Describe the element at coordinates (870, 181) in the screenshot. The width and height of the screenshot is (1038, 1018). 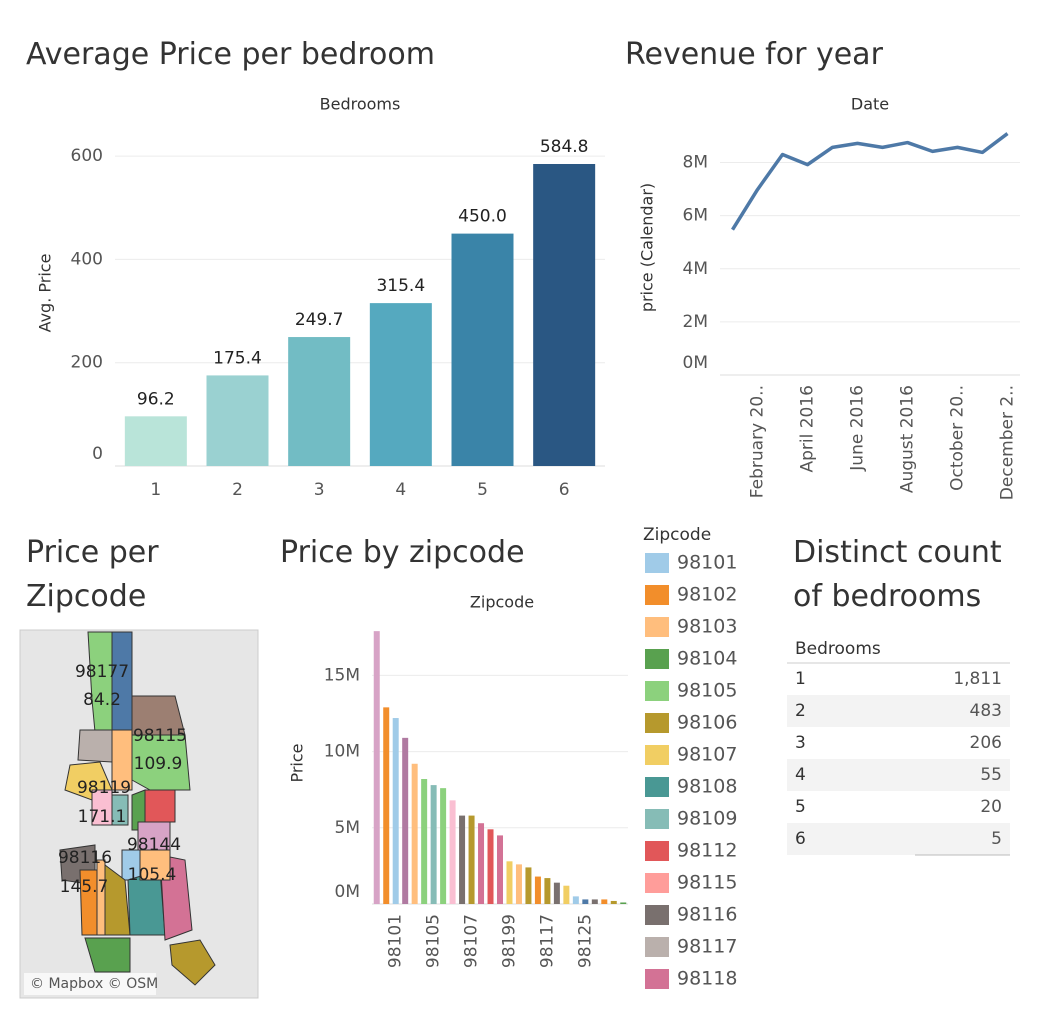
I see `line` at that location.